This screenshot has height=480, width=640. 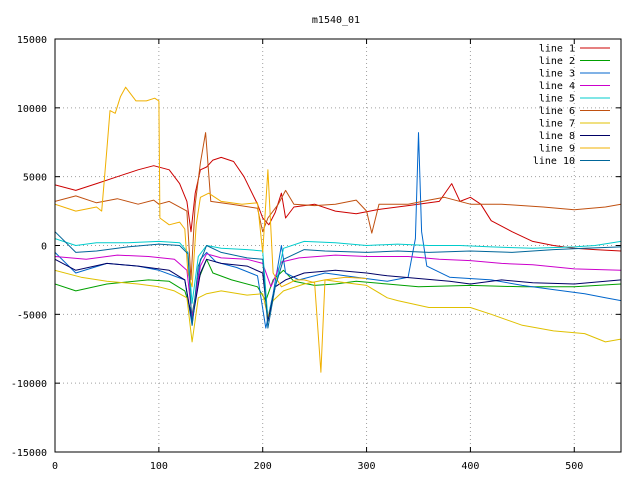 I want to click on legend-label: line 6, so click(x=557, y=111).